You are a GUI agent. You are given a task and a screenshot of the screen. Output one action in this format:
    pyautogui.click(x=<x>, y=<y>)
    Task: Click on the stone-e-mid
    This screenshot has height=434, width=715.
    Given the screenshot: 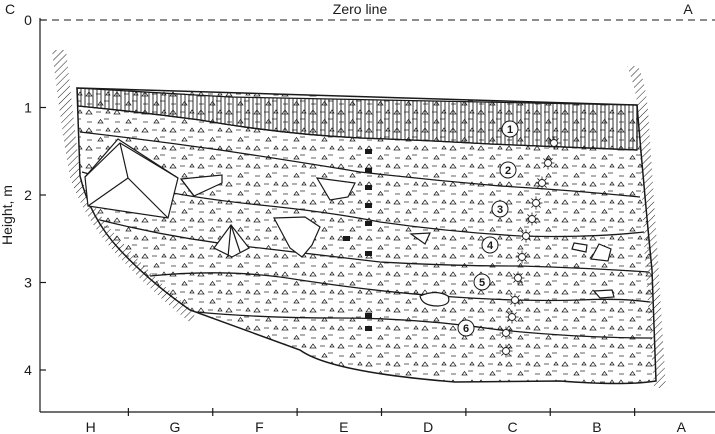 What is the action you would take?
    pyautogui.click(x=297, y=237)
    